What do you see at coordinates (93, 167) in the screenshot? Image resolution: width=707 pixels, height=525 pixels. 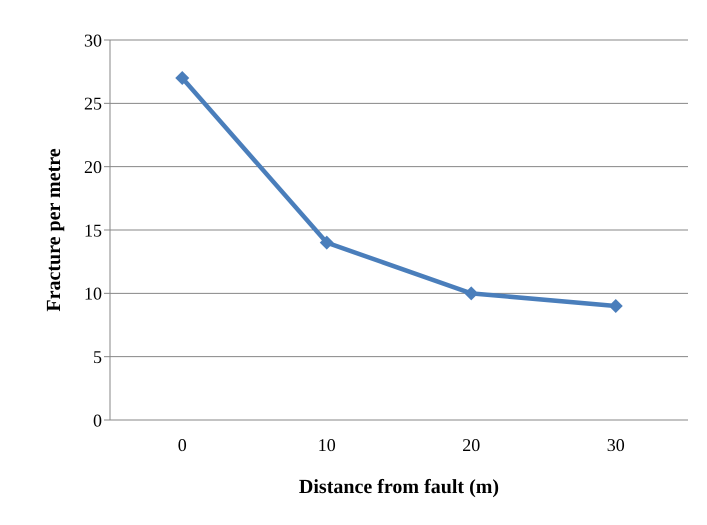 I see `y-tick-label: 20` at bounding box center [93, 167].